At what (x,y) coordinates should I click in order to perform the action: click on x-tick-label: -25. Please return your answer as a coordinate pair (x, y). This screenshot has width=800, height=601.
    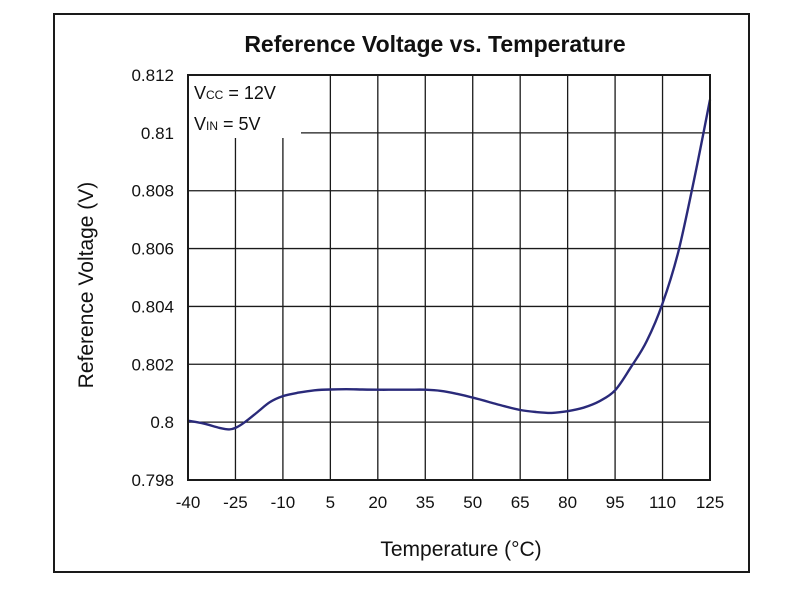
    Looking at the image, I should click on (235, 502).